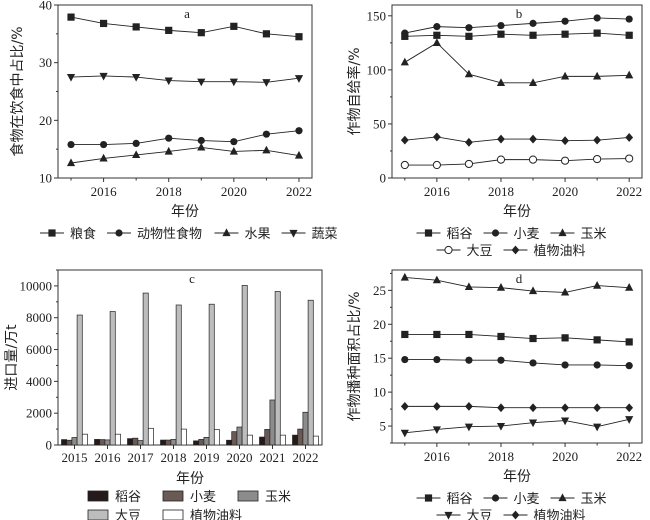 Image resolution: width=650 pixels, height=520 pixels. Describe the element at coordinates (45, 120) in the screenshot. I see `y-tick-label: 20` at that location.